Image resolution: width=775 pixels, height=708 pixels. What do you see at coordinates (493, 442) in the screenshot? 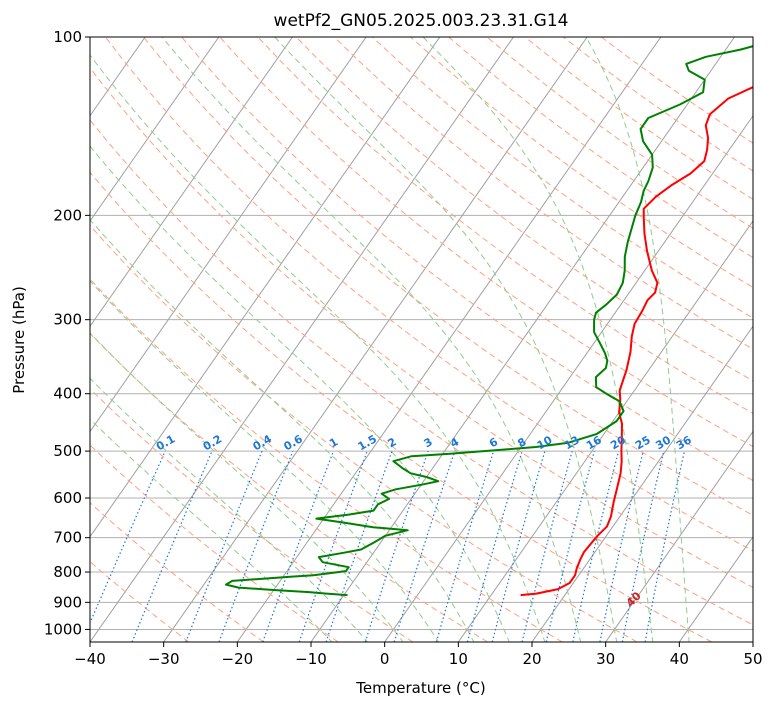
I see `mixing-ratio-label: 6` at bounding box center [493, 442].